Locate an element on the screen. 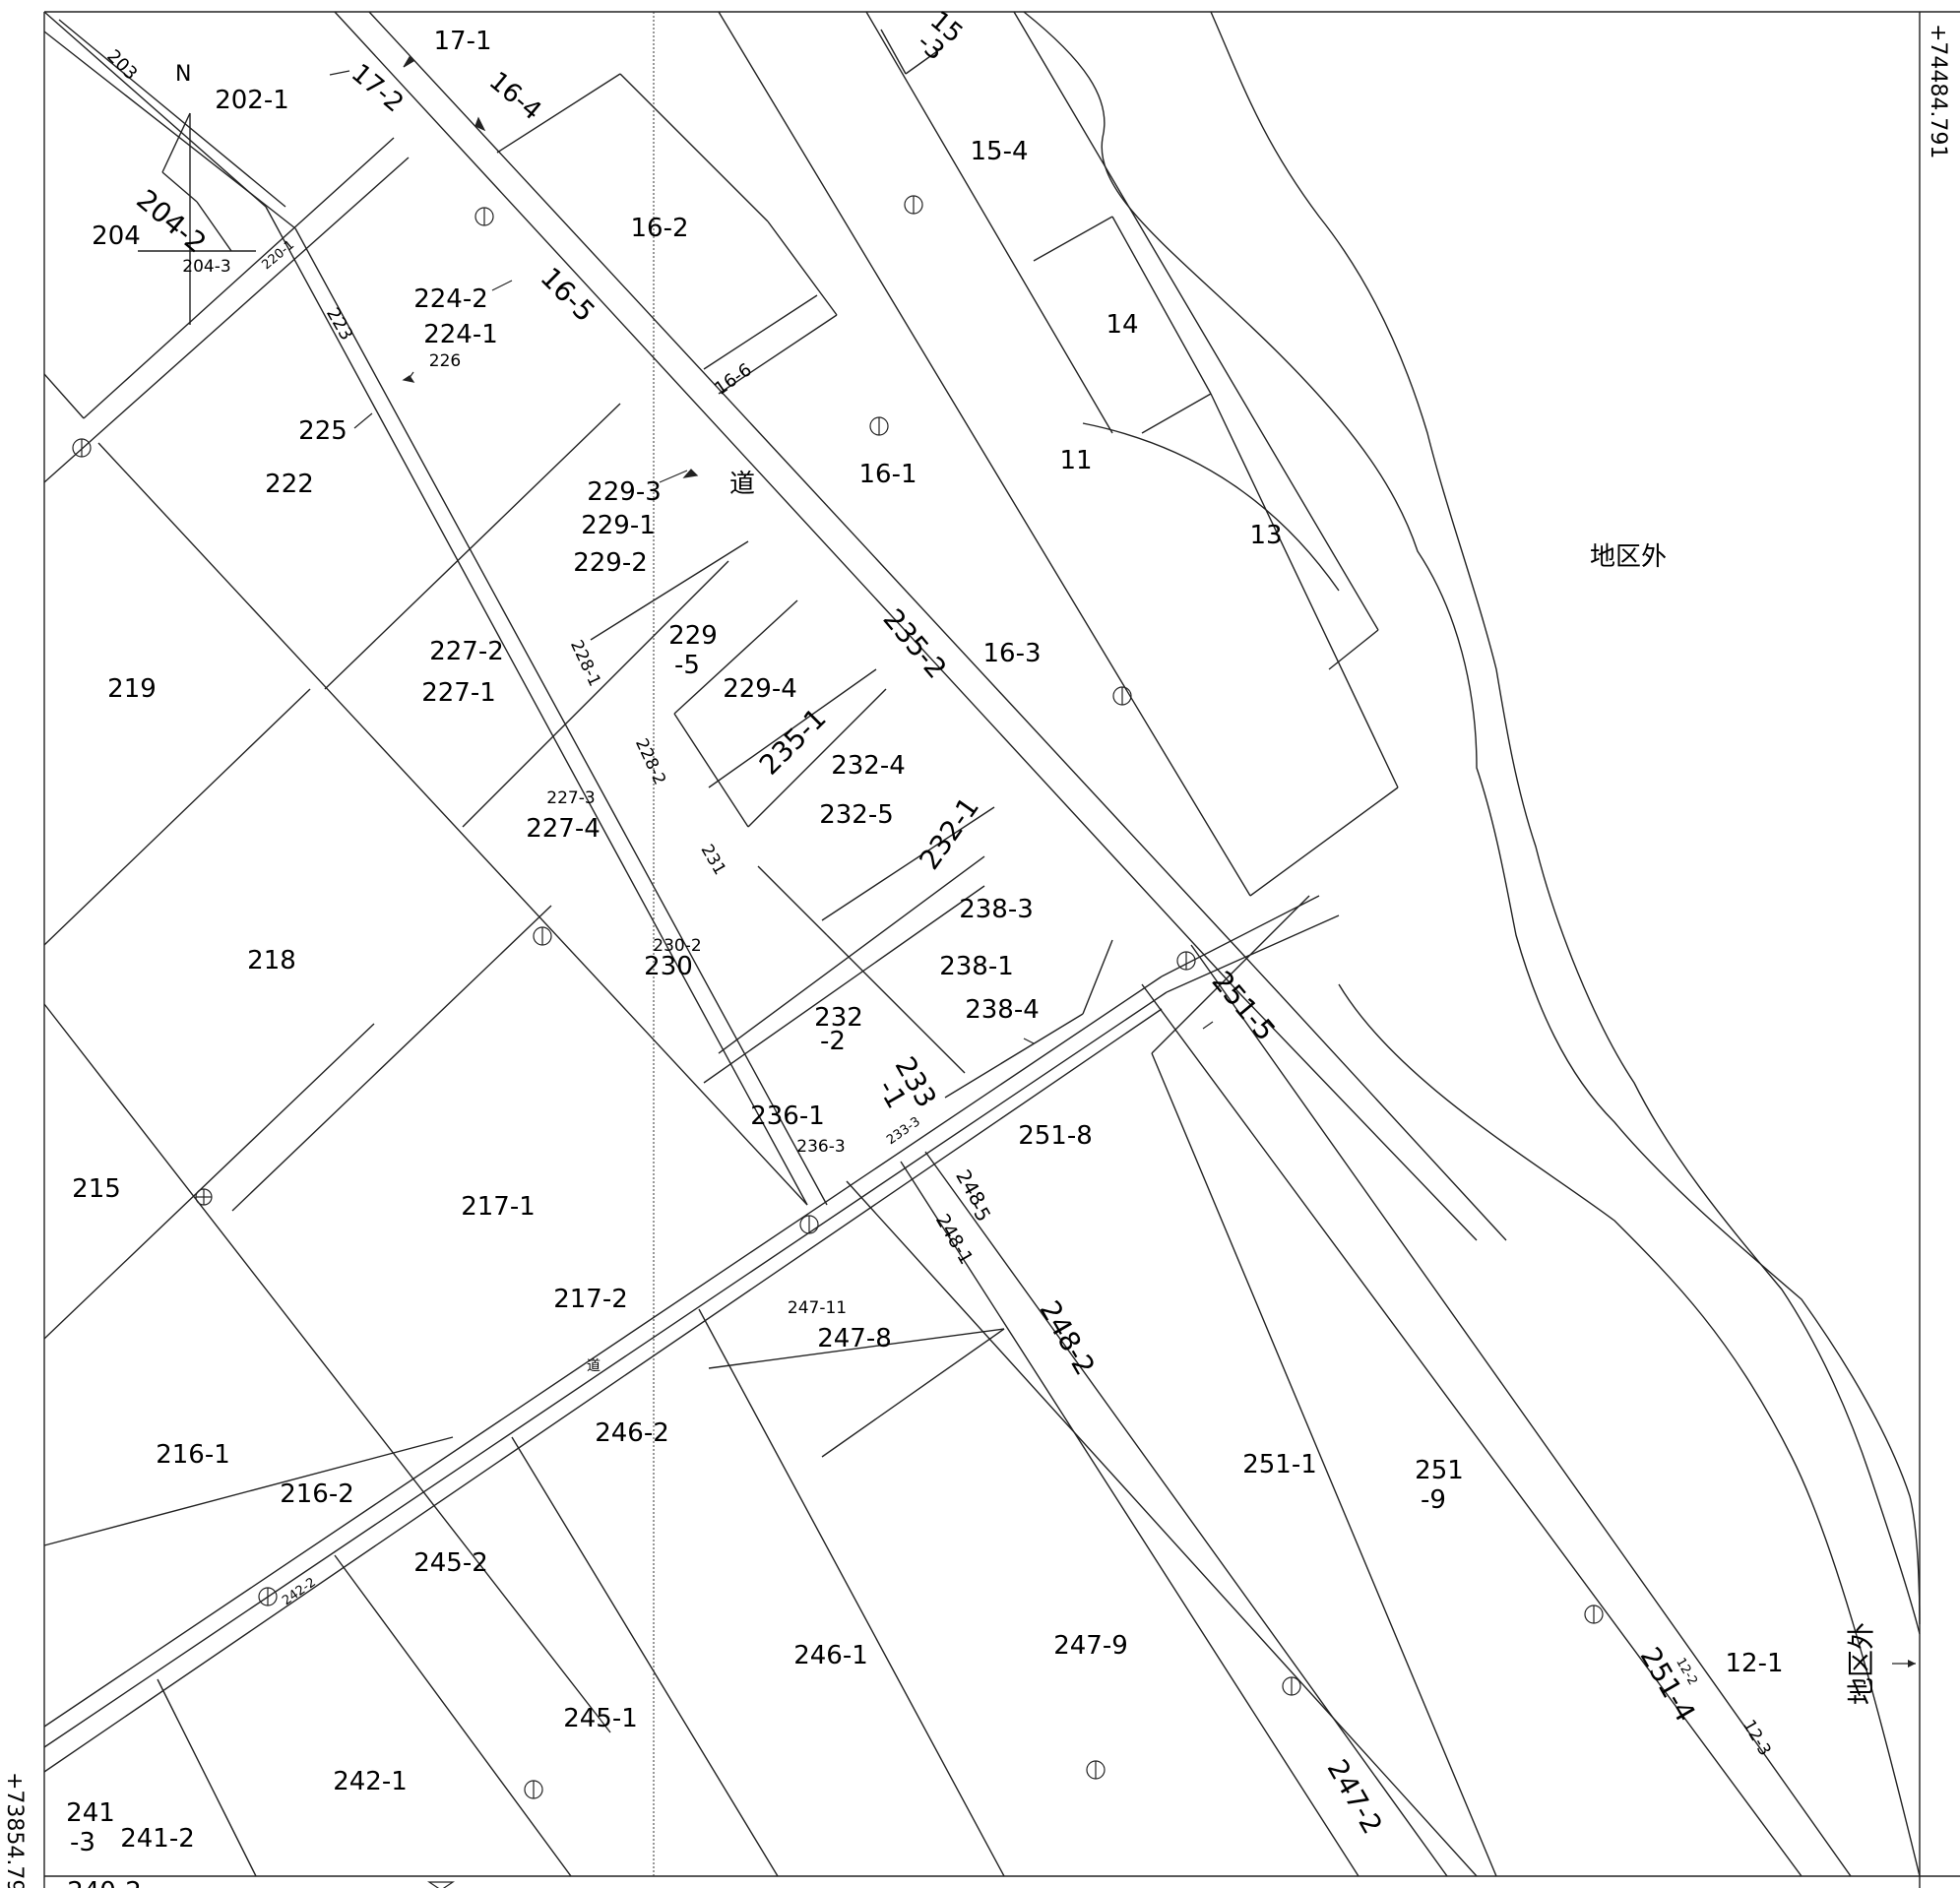  parcel-label: -2 is located at coordinates (833, 1041).